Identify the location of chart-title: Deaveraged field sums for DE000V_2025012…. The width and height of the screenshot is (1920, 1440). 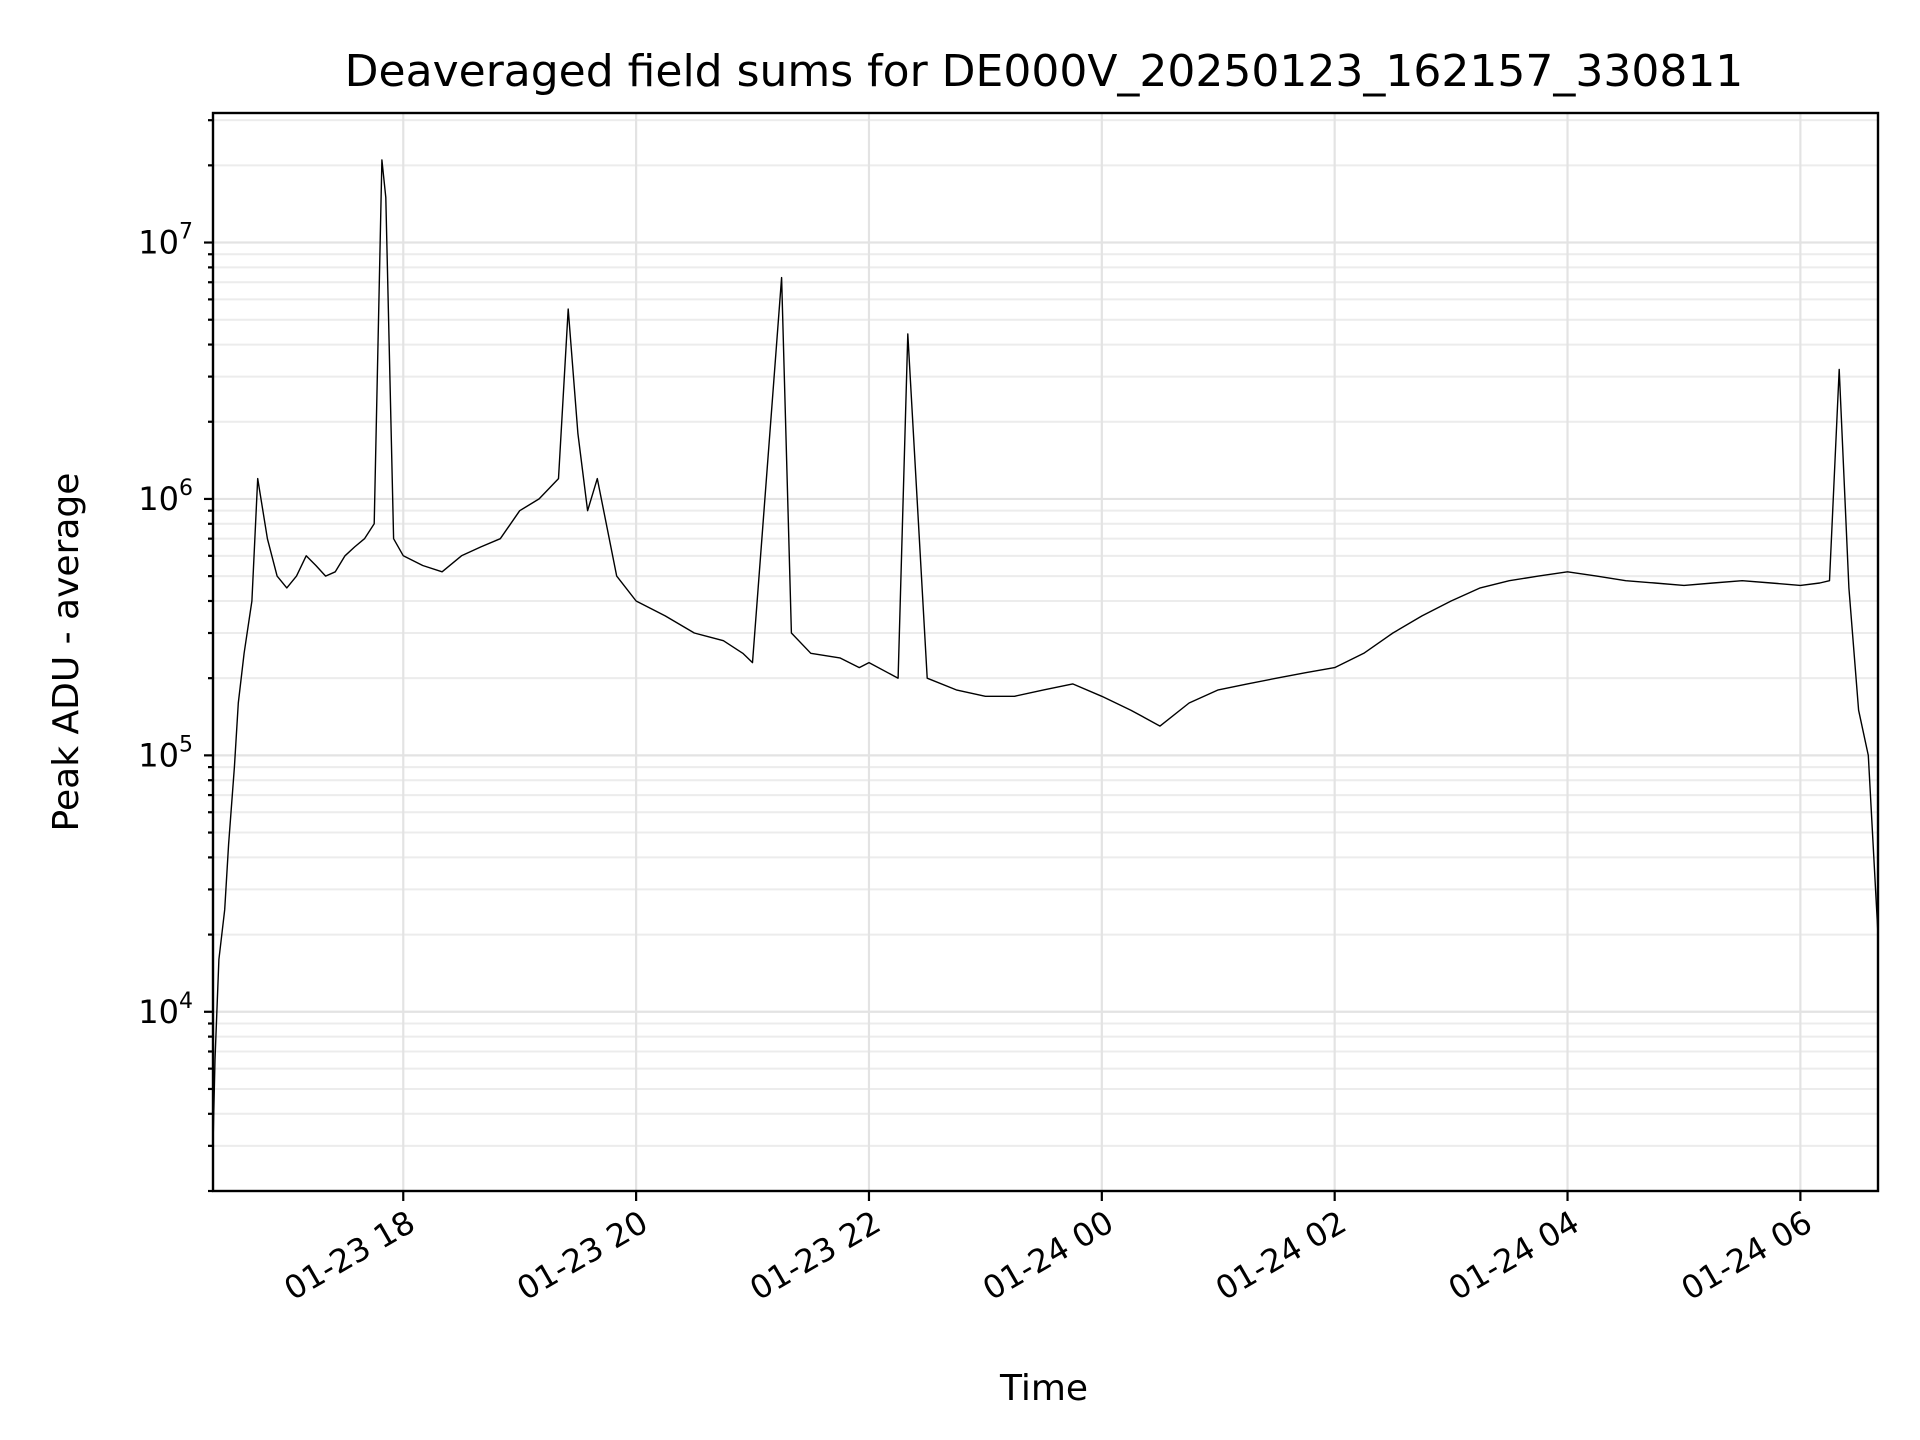
(1044, 71).